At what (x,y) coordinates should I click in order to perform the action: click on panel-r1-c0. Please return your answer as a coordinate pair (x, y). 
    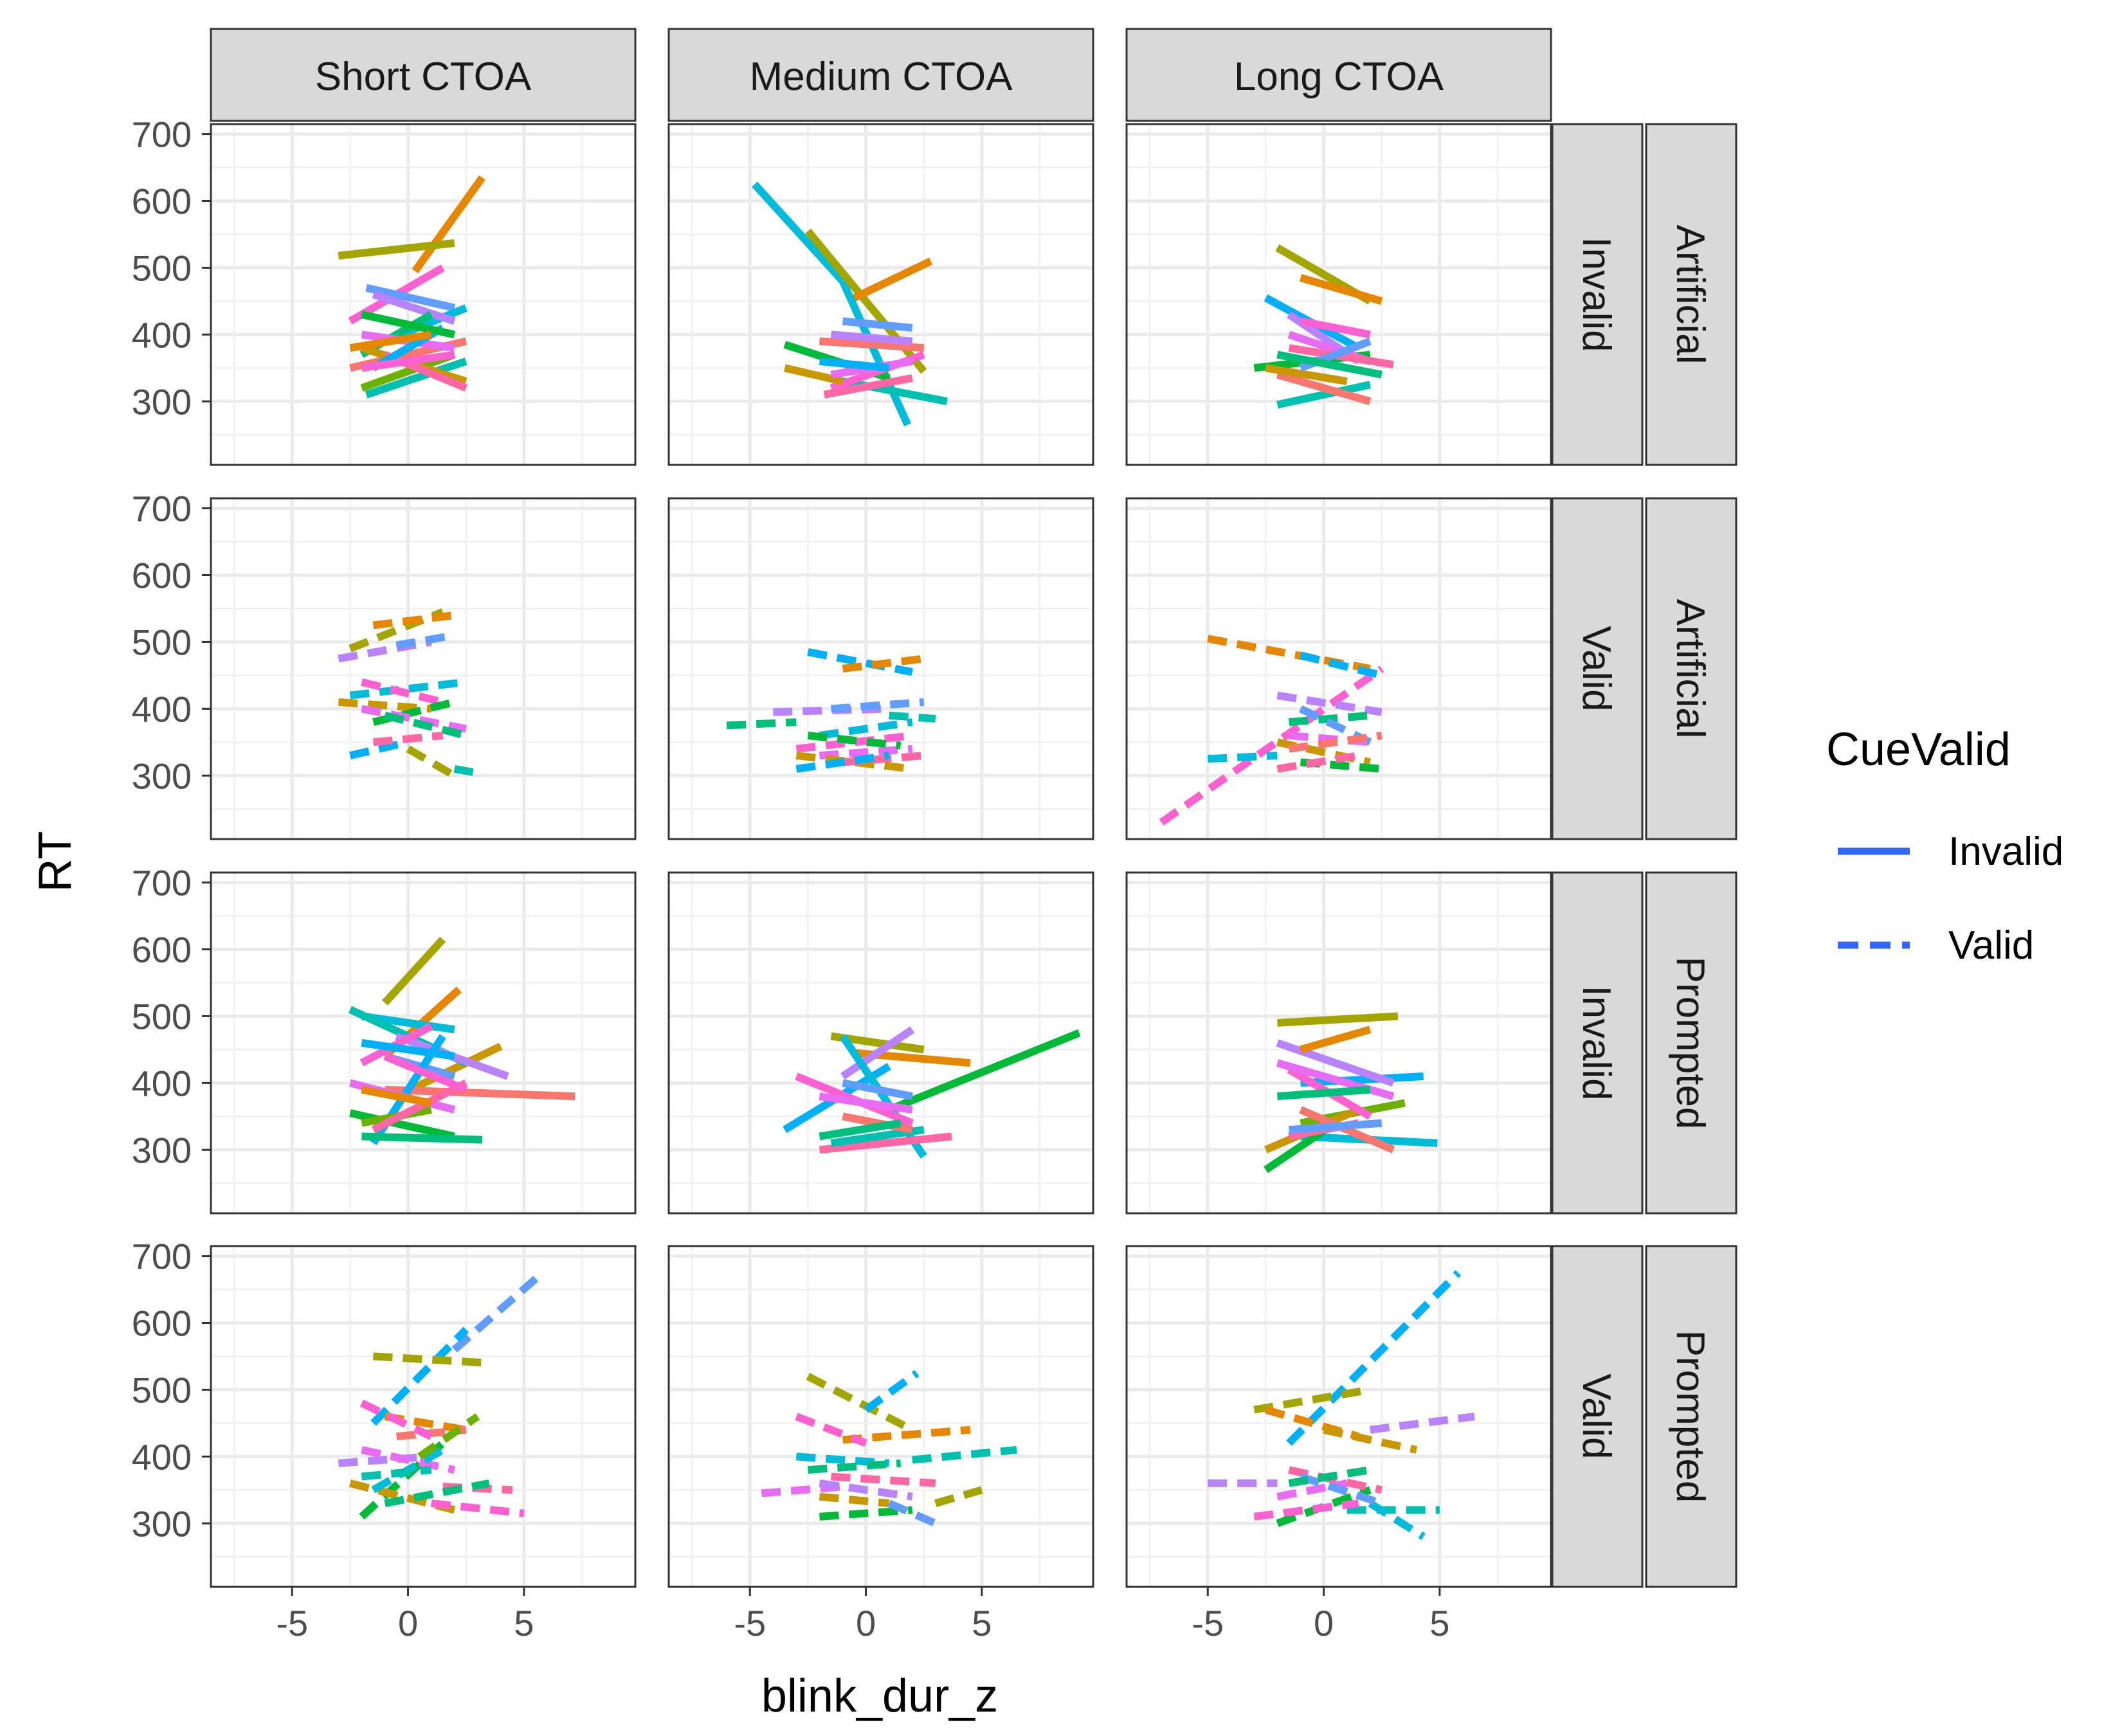
    Looking at the image, I should click on (423, 668).